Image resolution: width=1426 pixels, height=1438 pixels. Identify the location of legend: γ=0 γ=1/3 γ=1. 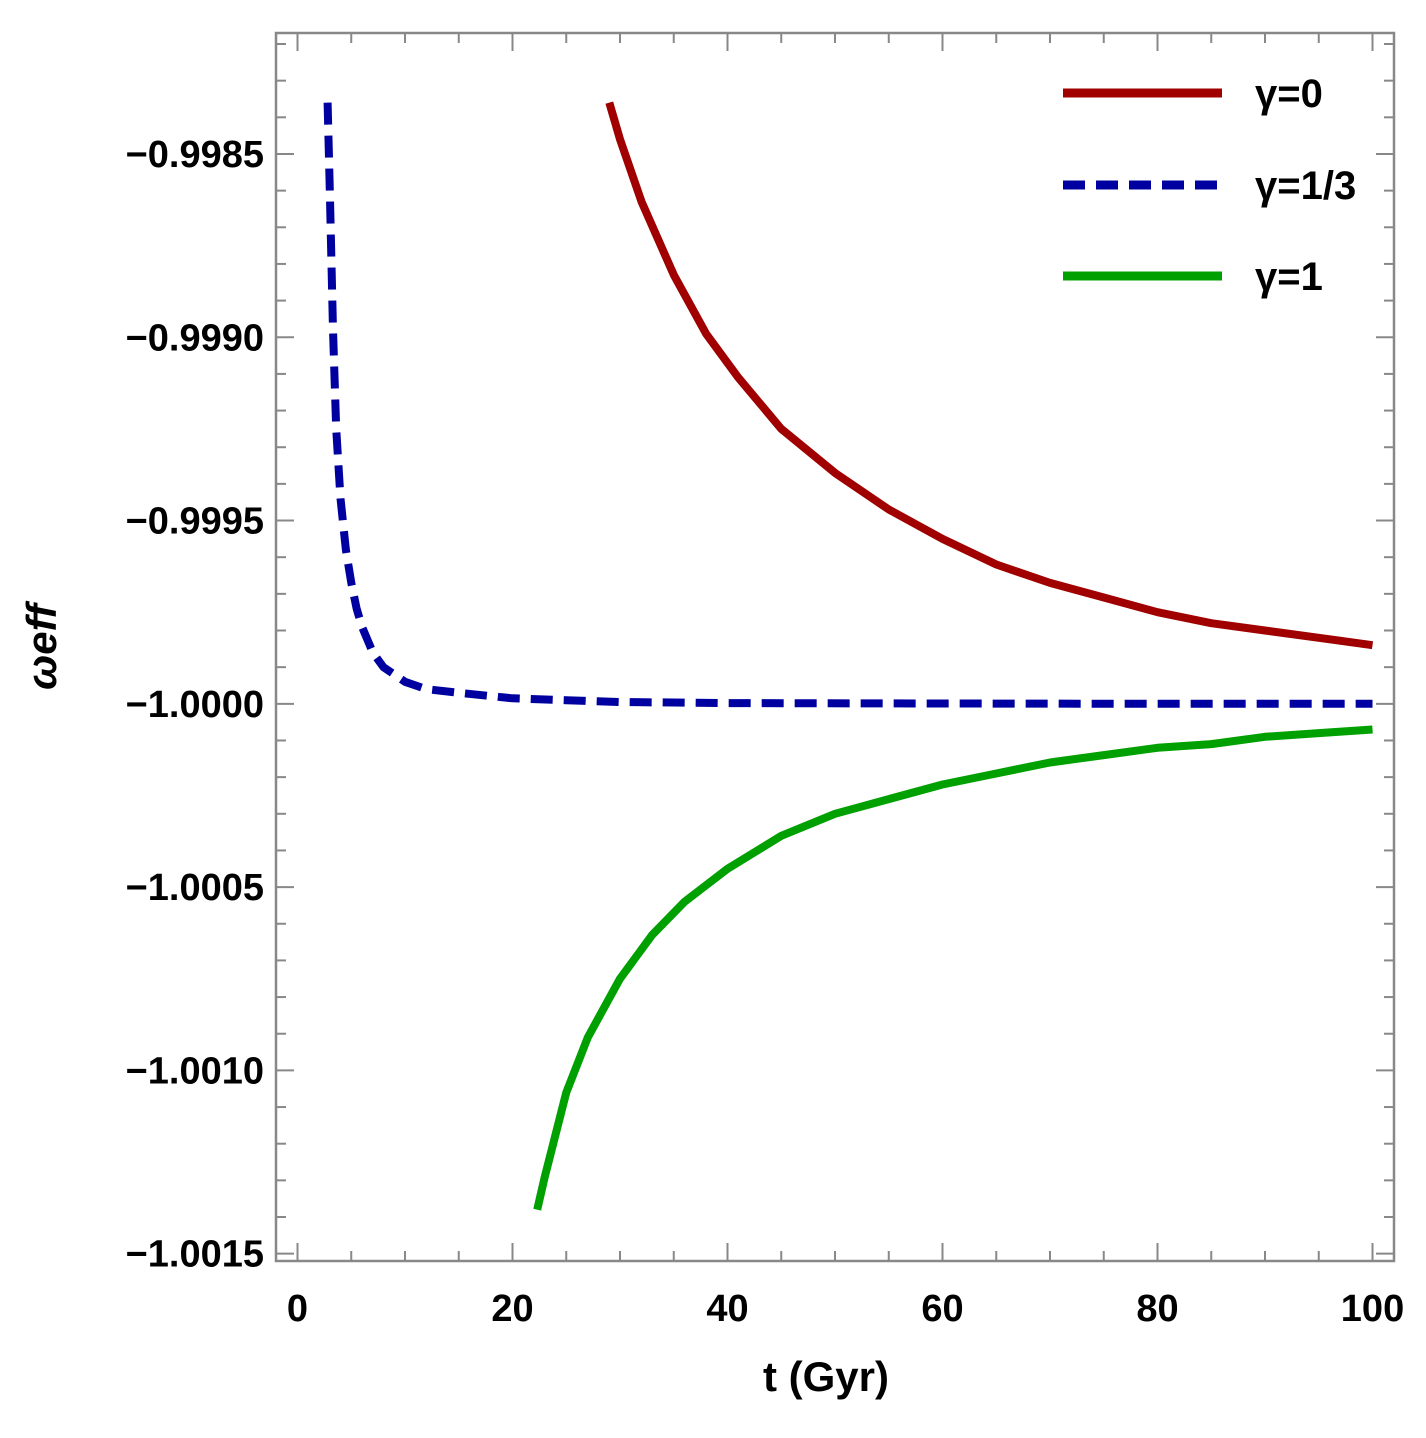
(1209, 185).